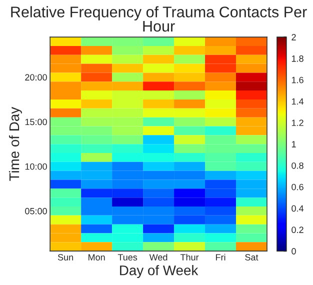  What do you see at coordinates (251, 257) in the screenshot?
I see `x-tick-label: Sat` at bounding box center [251, 257].